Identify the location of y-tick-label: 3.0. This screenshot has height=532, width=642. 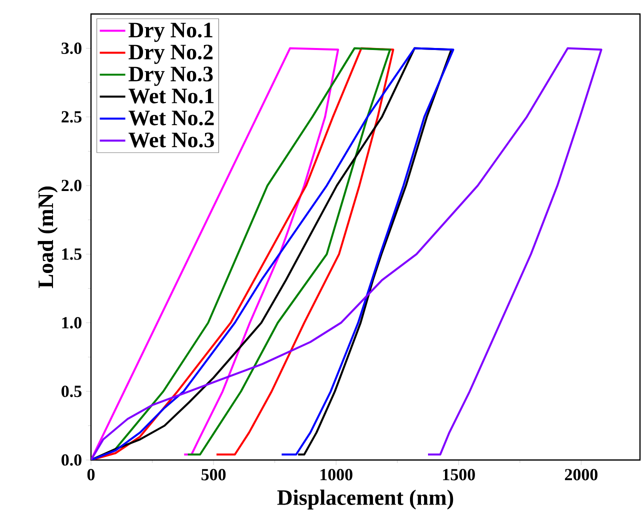
(72, 48).